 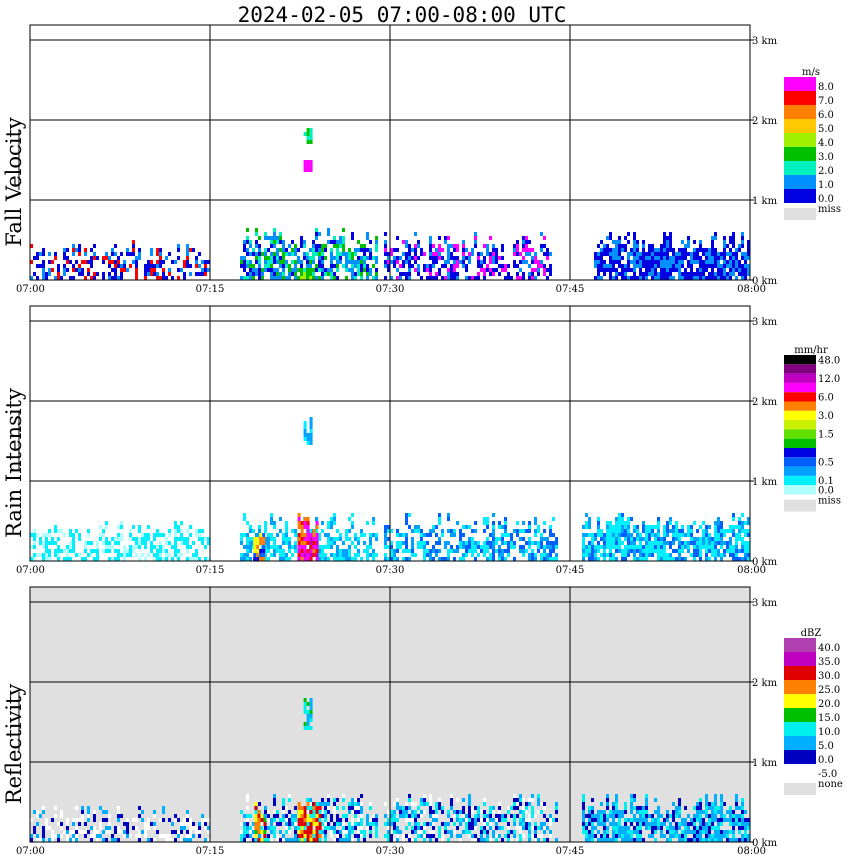 I want to click on legend-label: 0.0, so click(x=826, y=199).